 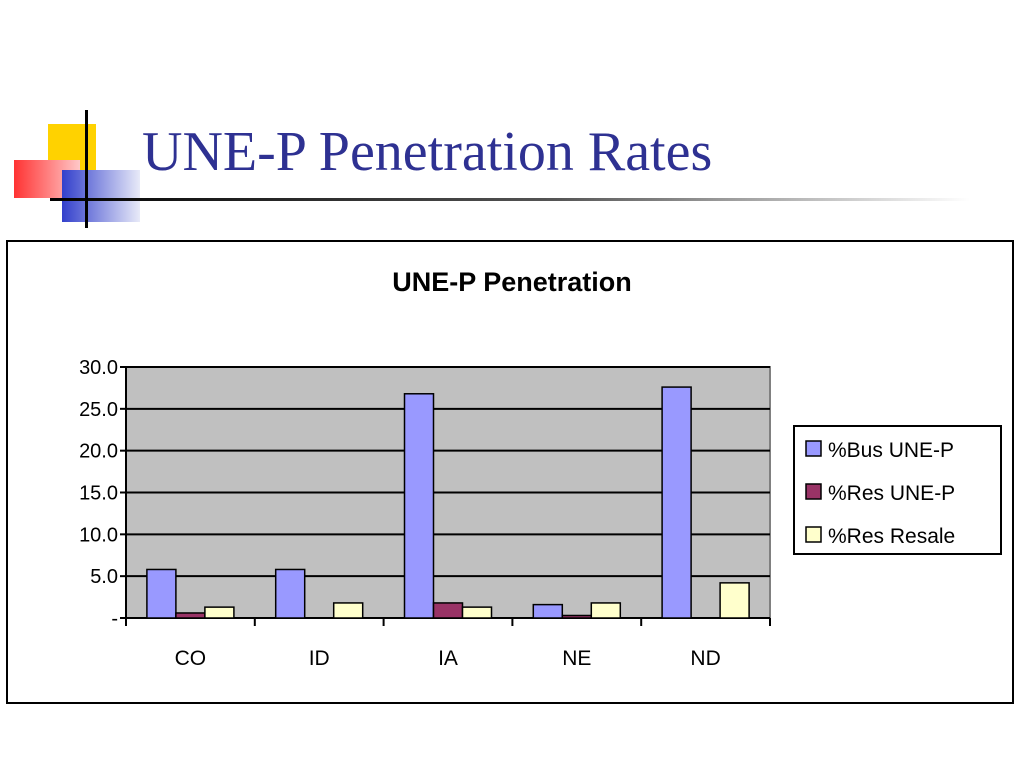 What do you see at coordinates (86, 169) in the screenshot?
I see `ornament-vertical-rule` at bounding box center [86, 169].